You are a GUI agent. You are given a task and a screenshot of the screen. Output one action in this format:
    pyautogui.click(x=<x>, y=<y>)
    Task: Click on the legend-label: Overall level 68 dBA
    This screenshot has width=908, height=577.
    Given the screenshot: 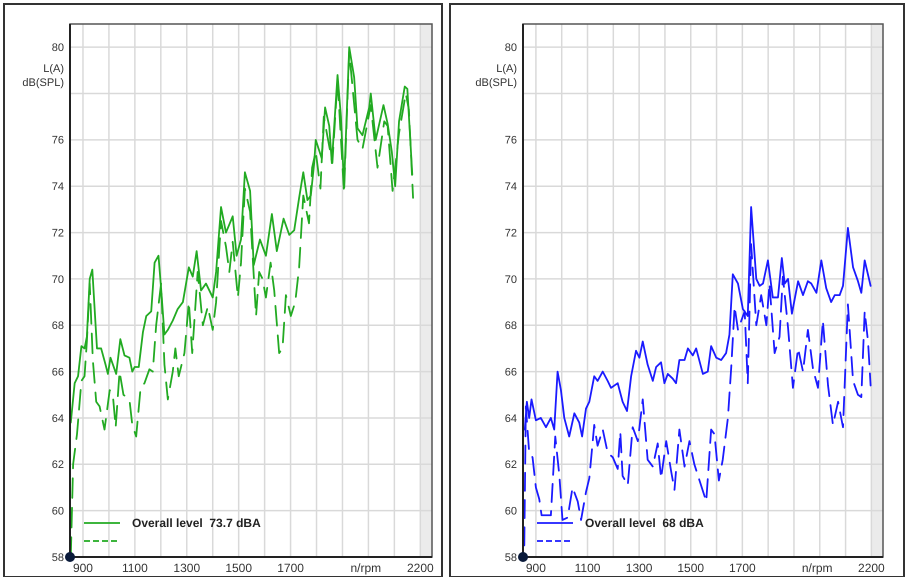 What is the action you would take?
    pyautogui.click(x=644, y=523)
    